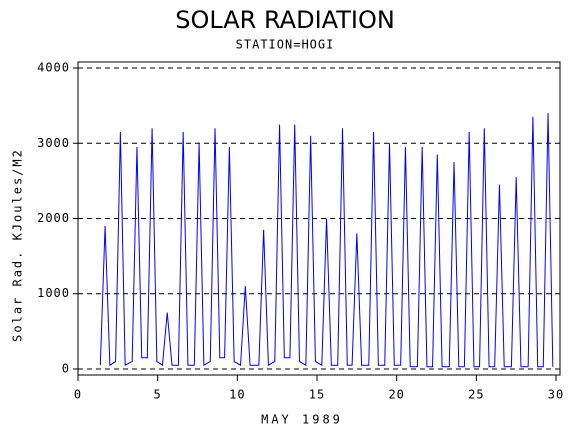 Image resolution: width=570 pixels, height=434 pixels. What do you see at coordinates (317, 395) in the screenshot?
I see `x-tick-label: 15` at bounding box center [317, 395].